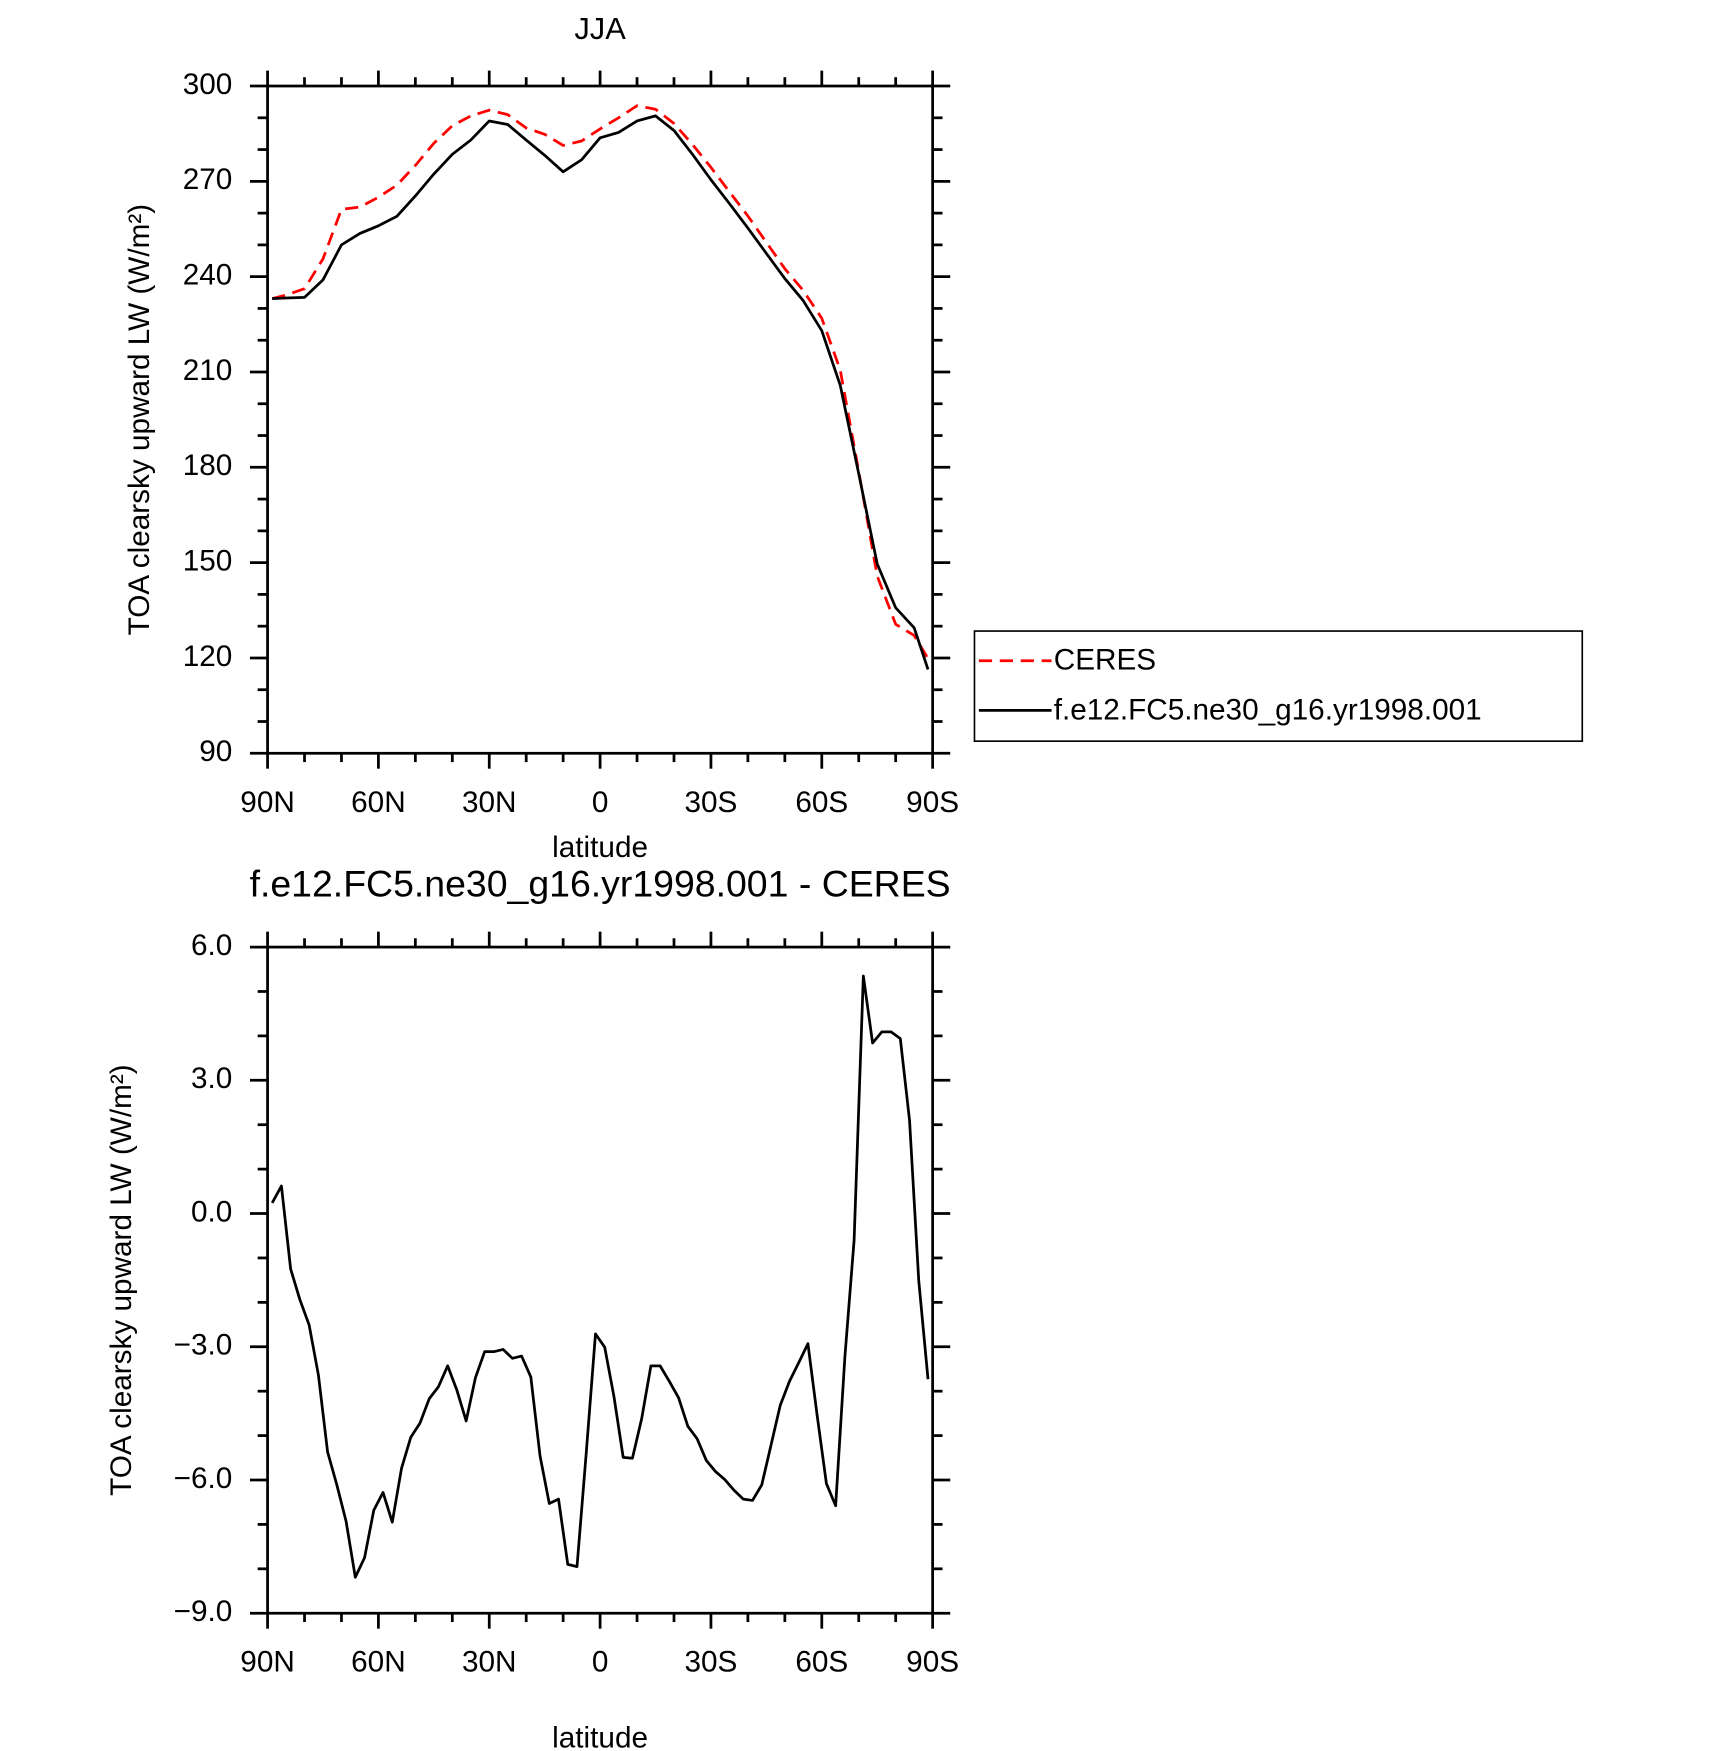 The height and width of the screenshot is (1751, 1710). What do you see at coordinates (208, 560) in the screenshot?
I see `y-tick-label: 150` at bounding box center [208, 560].